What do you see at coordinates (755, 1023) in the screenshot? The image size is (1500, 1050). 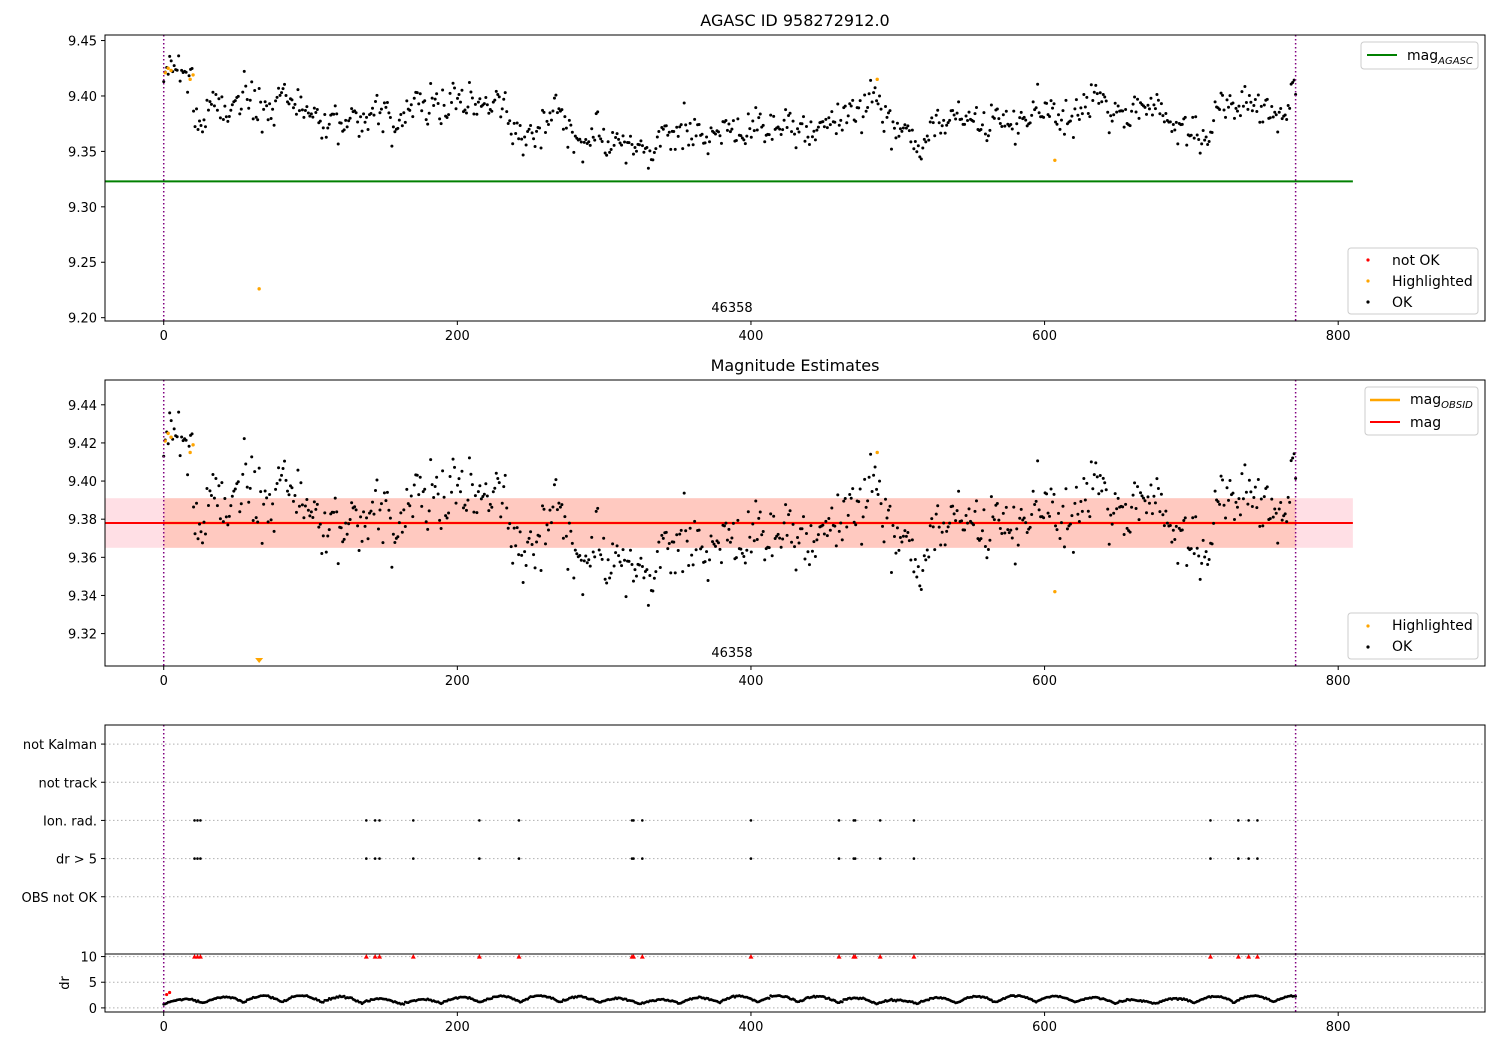 I see `x-axis: 0 200 400 600 800` at bounding box center [755, 1023].